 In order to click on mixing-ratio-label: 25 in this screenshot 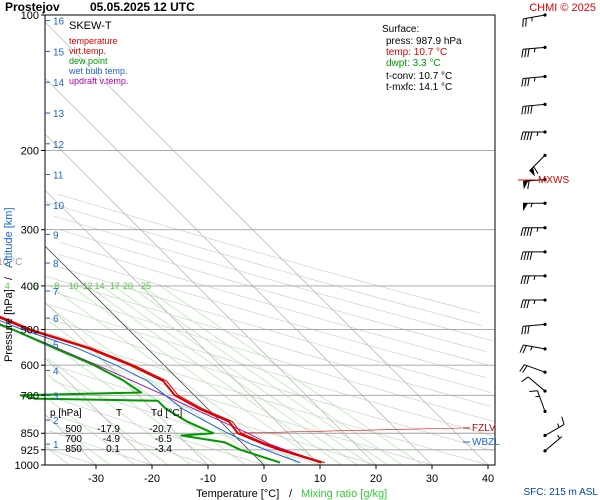, I will do `click(146, 286)`.